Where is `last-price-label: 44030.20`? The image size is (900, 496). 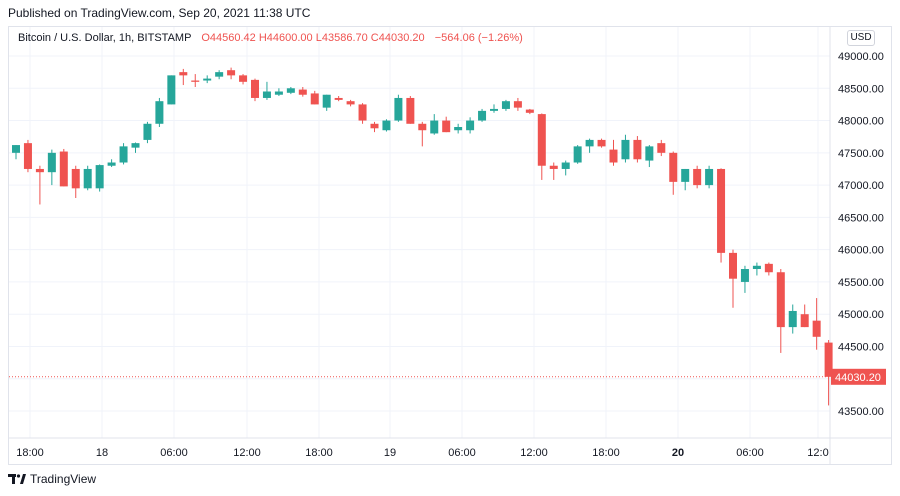
last-price-label: 44030.20 is located at coordinates (858, 378).